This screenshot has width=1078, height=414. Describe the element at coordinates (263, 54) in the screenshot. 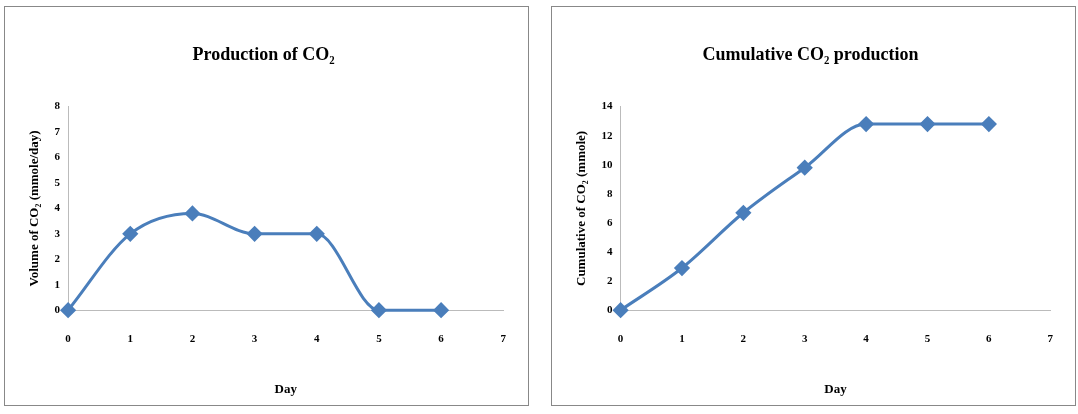

I see `chart-title: Production of CO₂` at that location.